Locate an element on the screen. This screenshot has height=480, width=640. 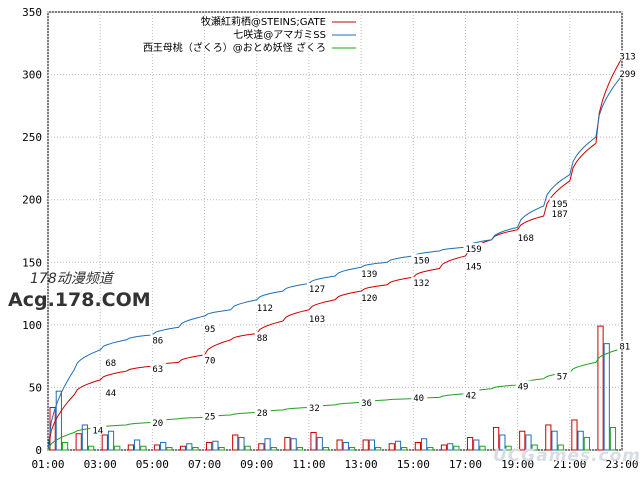
data-label: 112 is located at coordinates (265, 309).